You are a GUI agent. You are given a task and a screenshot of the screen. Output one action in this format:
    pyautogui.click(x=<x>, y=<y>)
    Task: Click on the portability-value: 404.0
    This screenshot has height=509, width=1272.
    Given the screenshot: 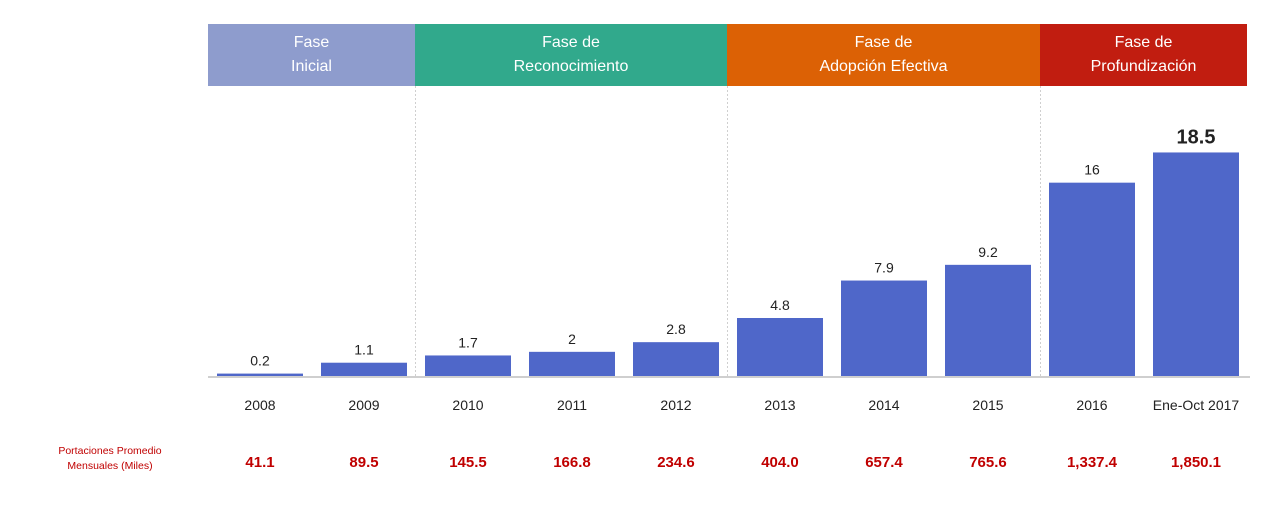 What is the action you would take?
    pyautogui.click(x=780, y=462)
    